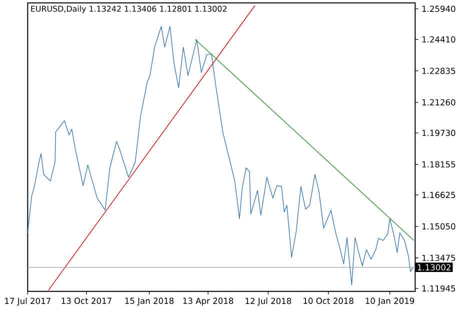 This screenshot has width=460, height=311. Describe the element at coordinates (87, 301) in the screenshot. I see `x-tick-label: 13 Oct 2017` at that location.